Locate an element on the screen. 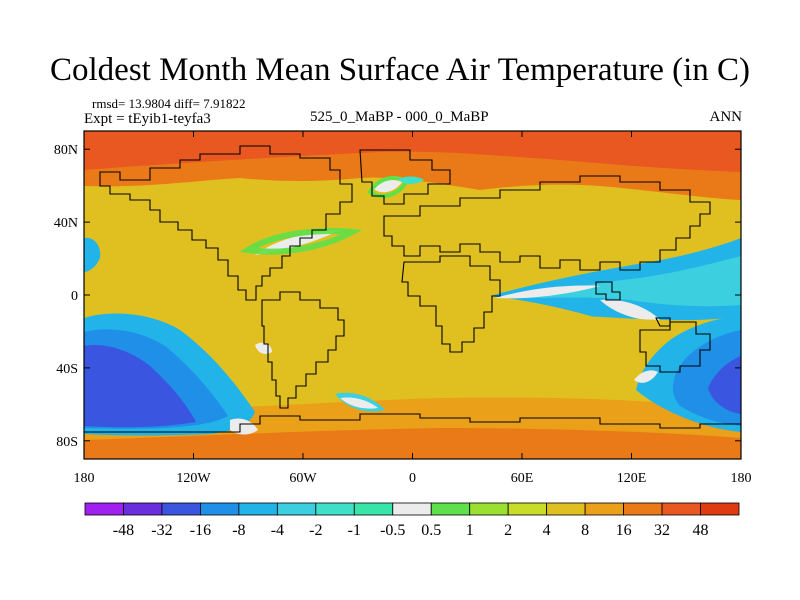 This screenshot has height=600, width=800. y-tick-label: 80N is located at coordinates (66, 150).